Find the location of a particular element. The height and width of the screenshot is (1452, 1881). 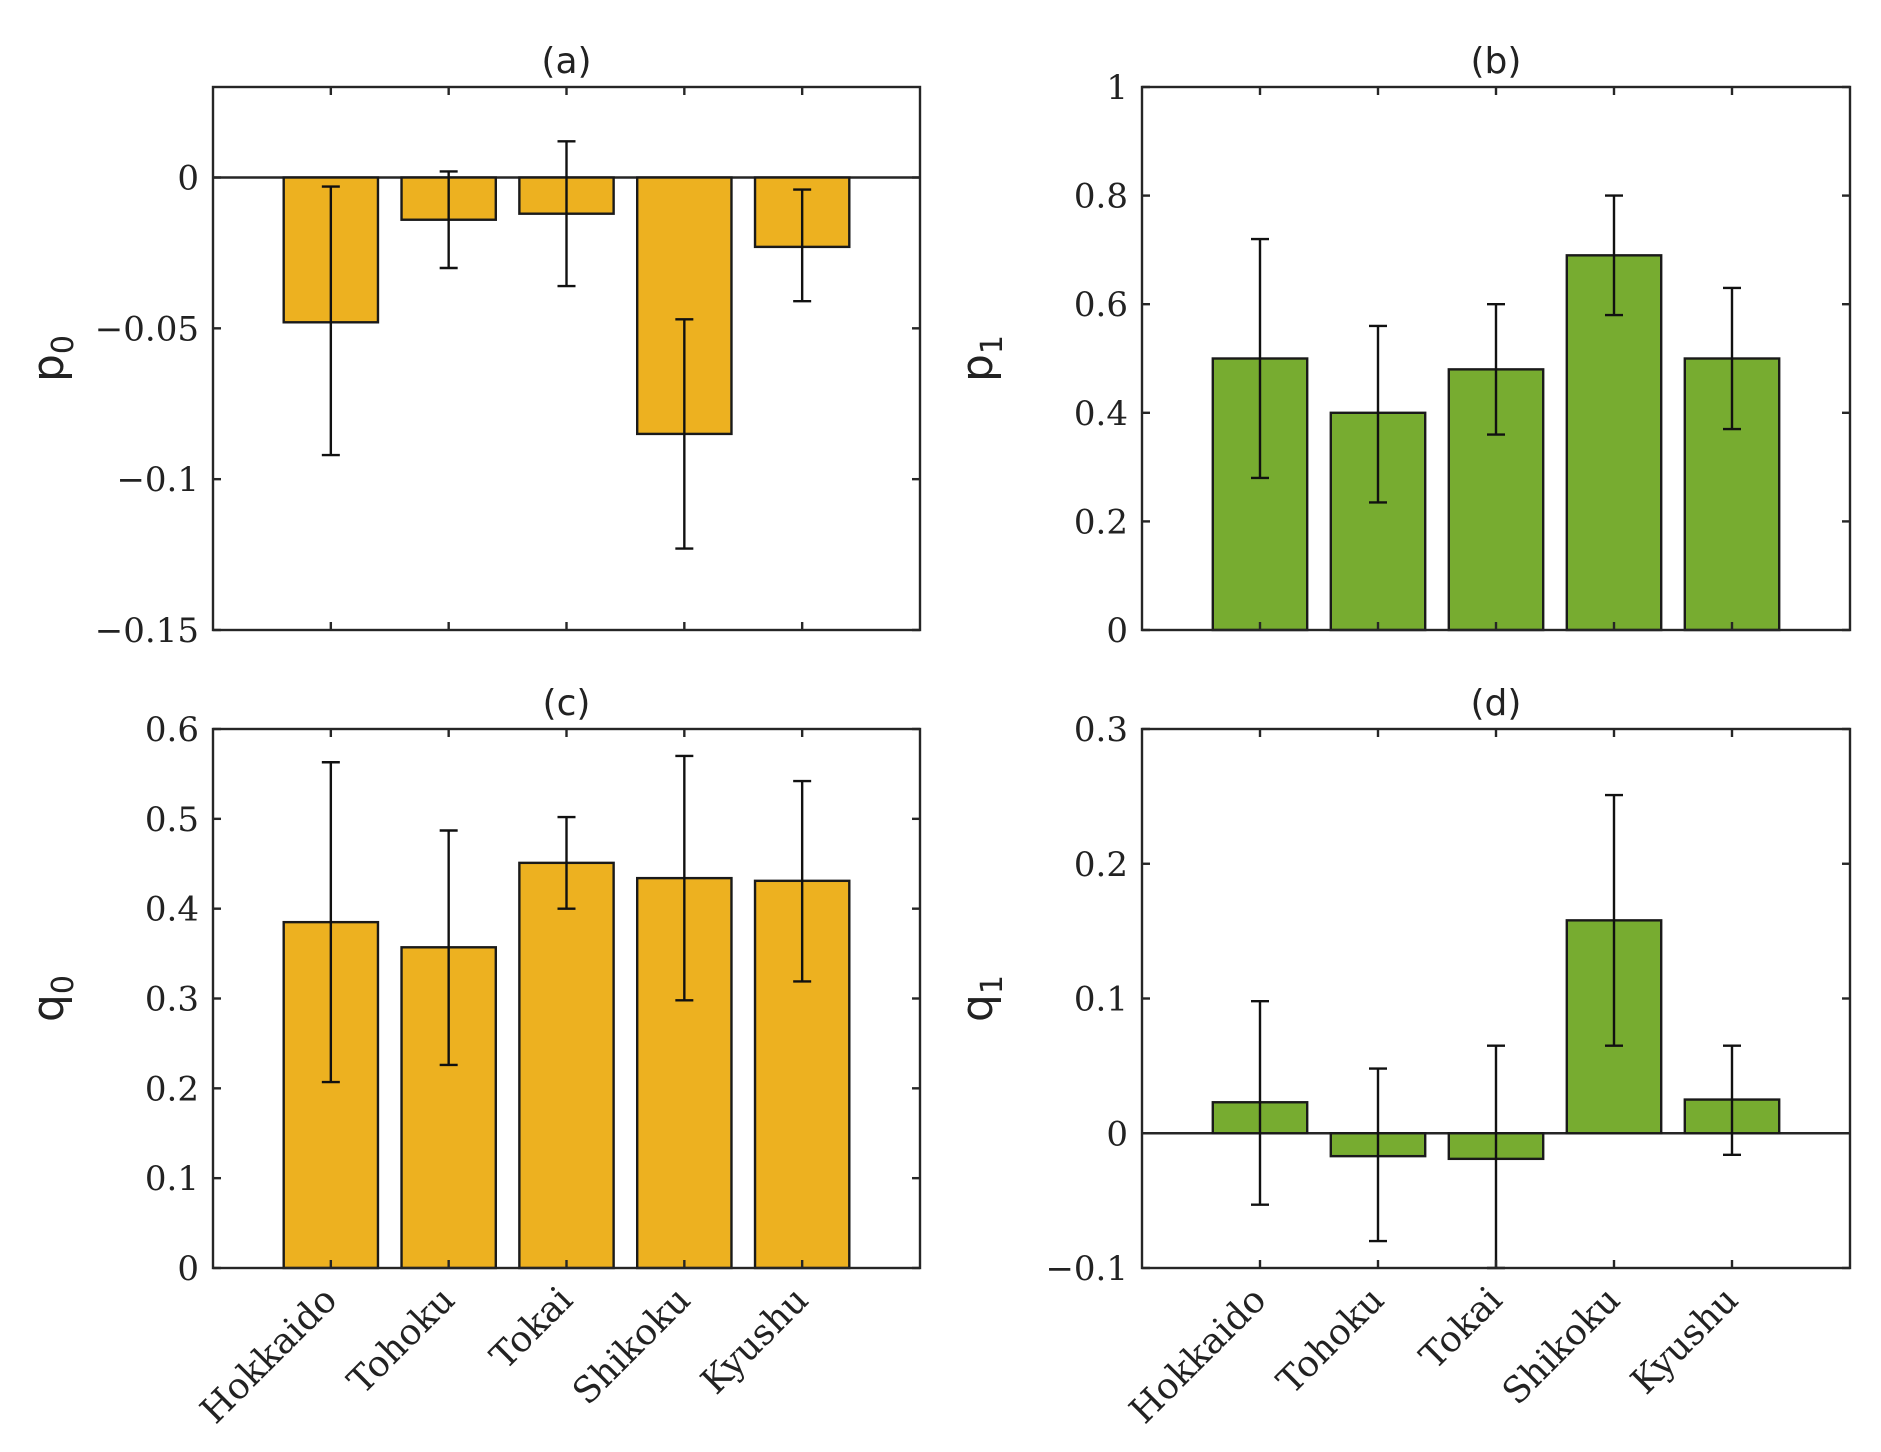

ytick-label: −0.15 is located at coordinates (147, 631).